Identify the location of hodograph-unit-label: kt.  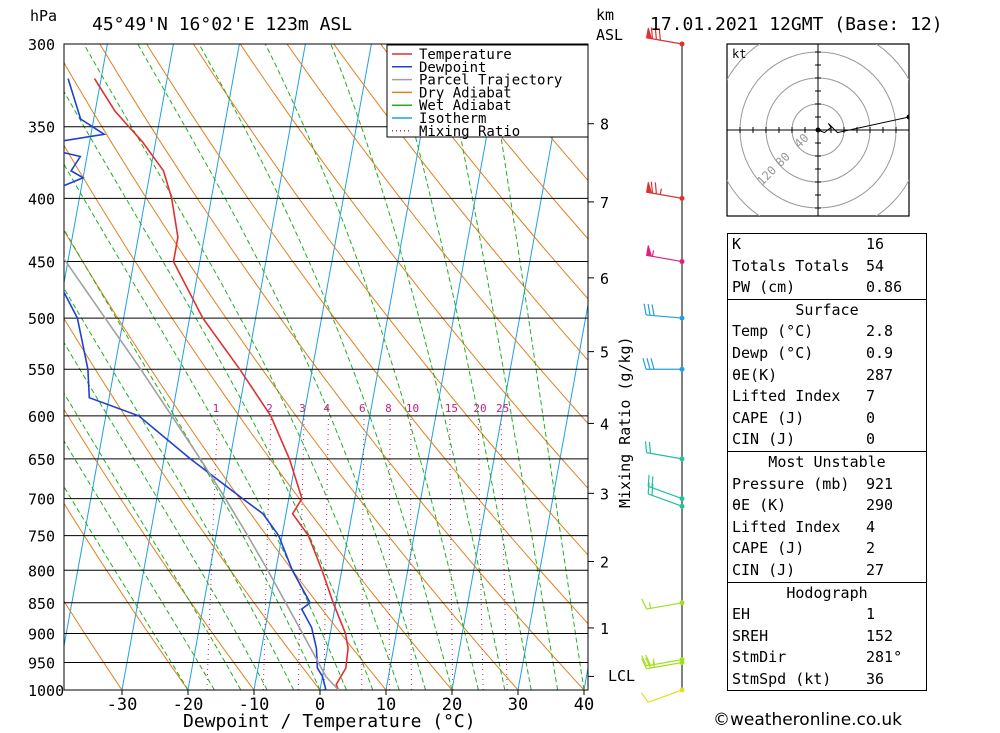
(739, 54).